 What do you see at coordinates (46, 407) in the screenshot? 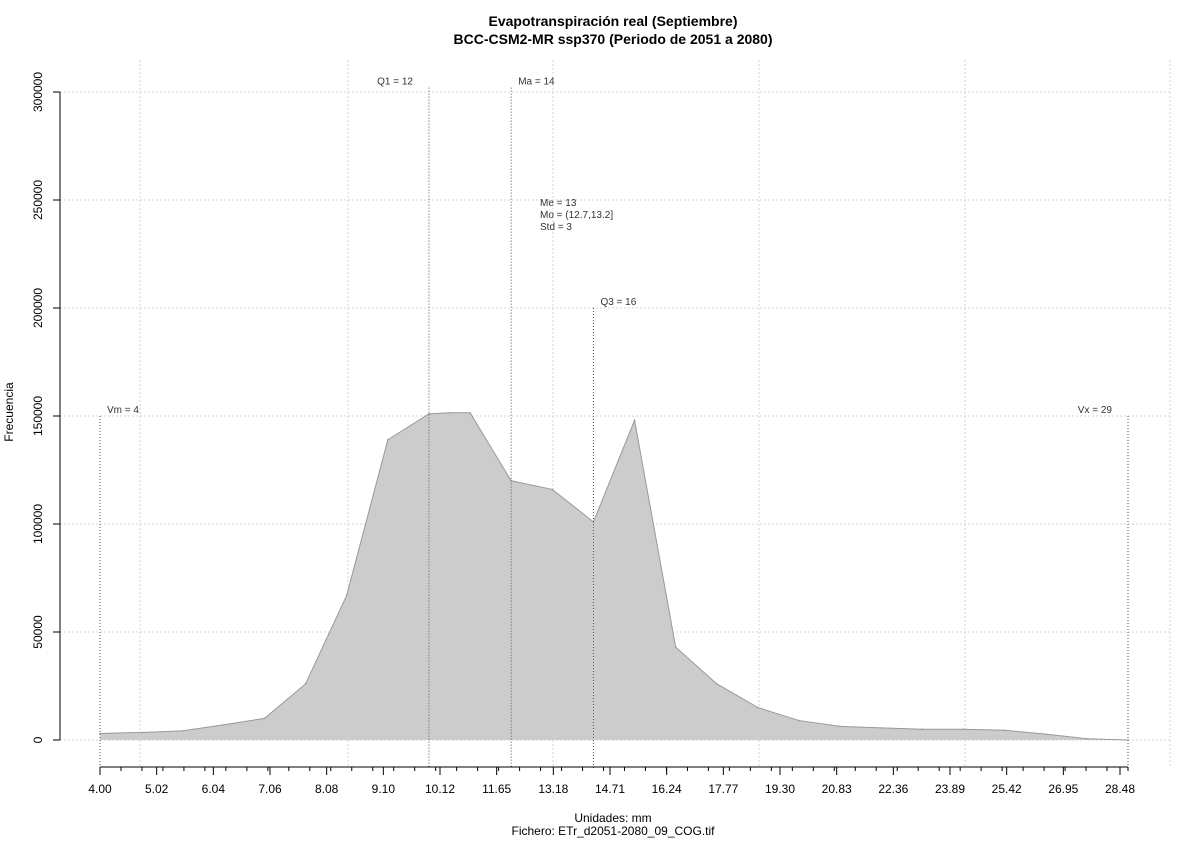
I see `y-axis: 0 50000 100000 150000 200000 250000 300000` at bounding box center [46, 407].